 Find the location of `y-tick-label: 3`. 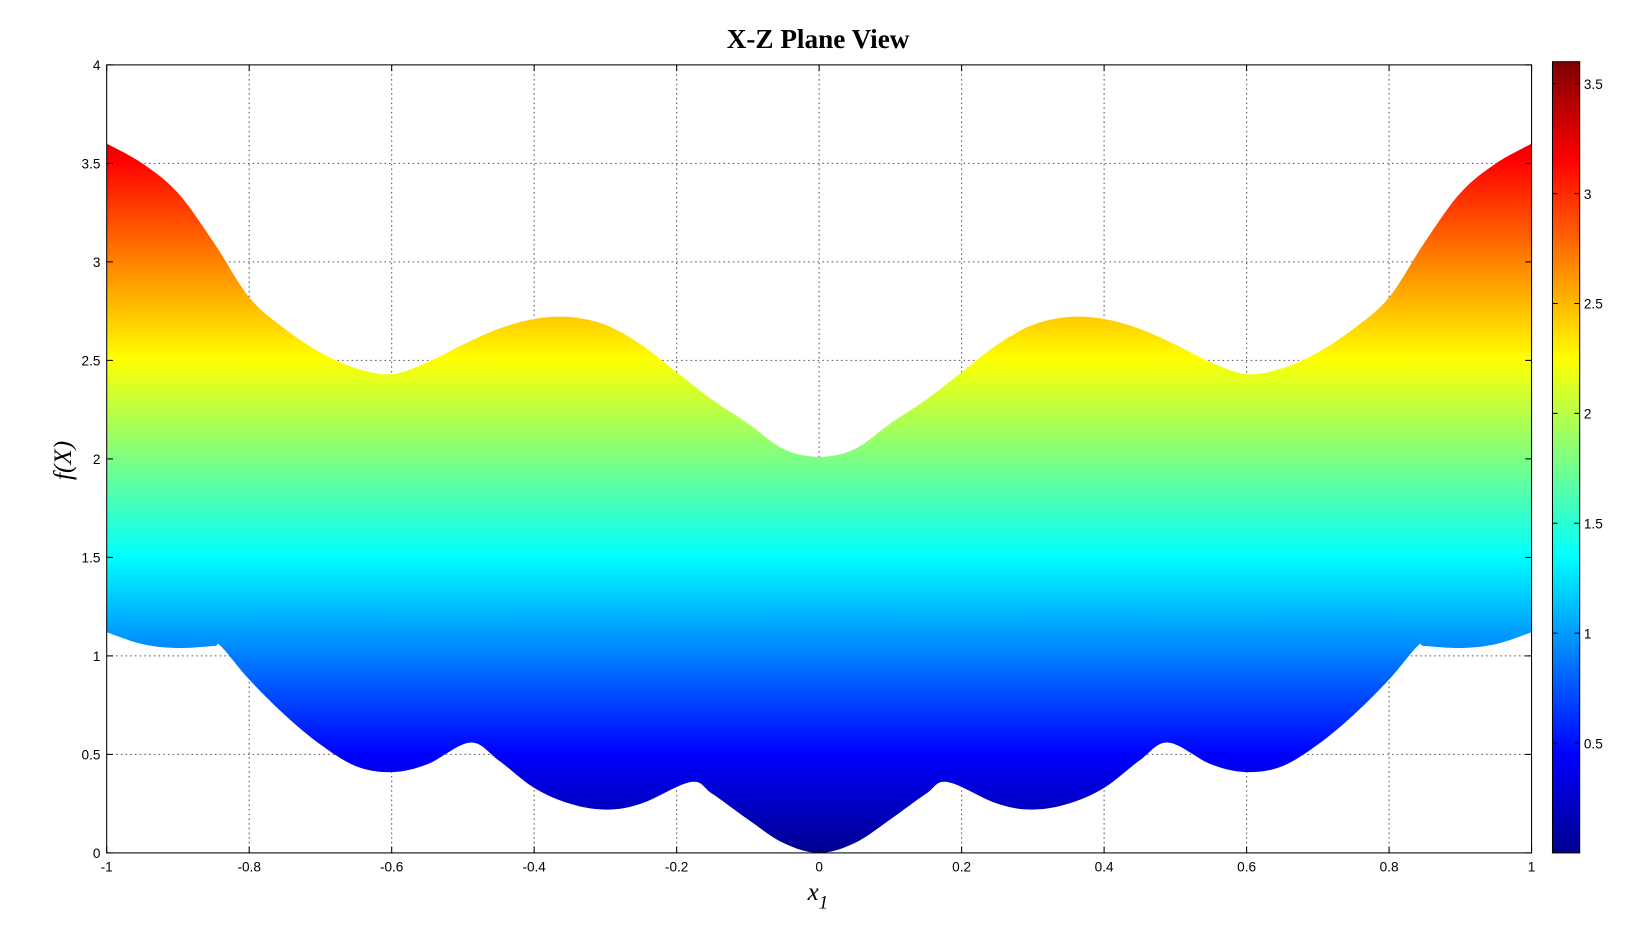

y-tick-label: 3 is located at coordinates (97, 262).